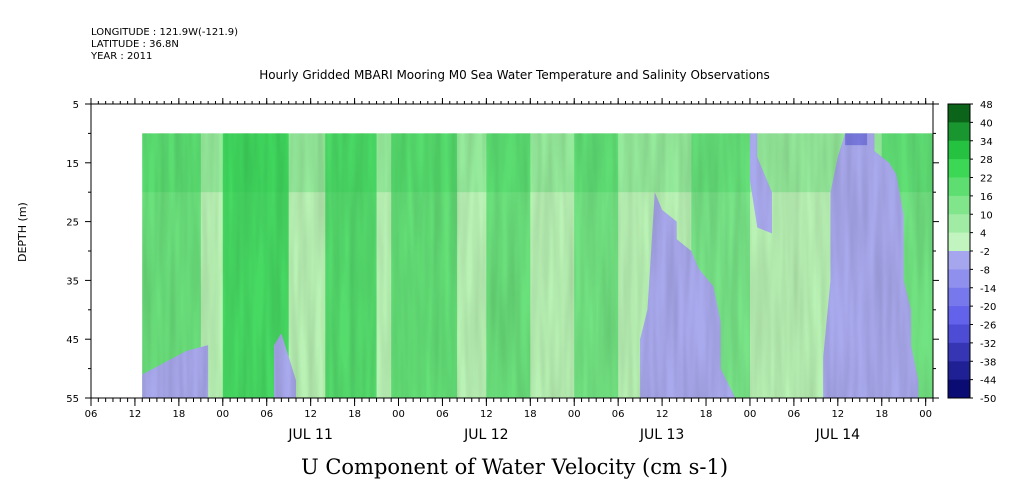 This screenshot has width=1009, height=504. I want to click on colorbar-label: 48, so click(986, 105).